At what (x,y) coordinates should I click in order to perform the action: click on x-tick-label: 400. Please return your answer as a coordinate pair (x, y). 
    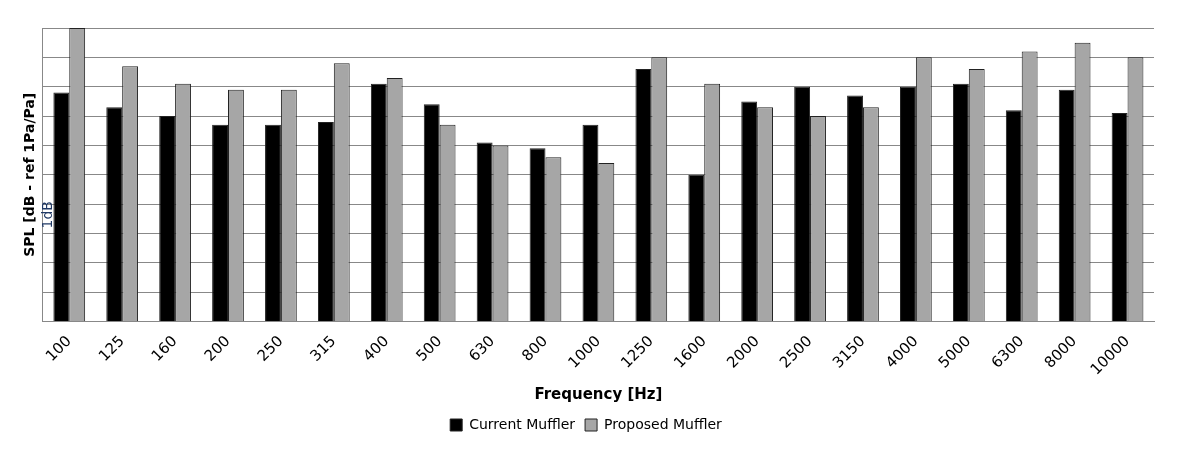
    Looking at the image, I should click on (376, 348).